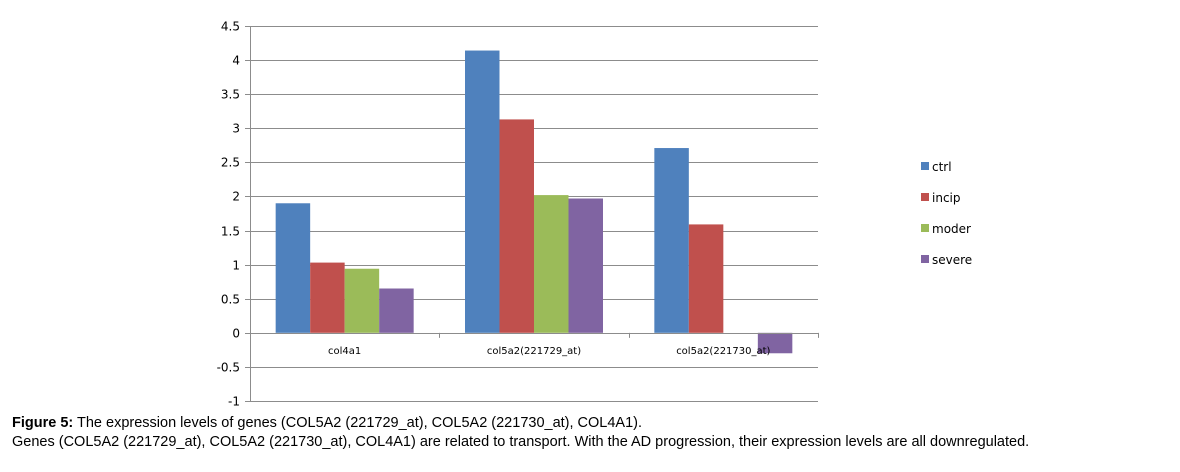  Describe the element at coordinates (228, 214) in the screenshot. I see `y-tick-labels: 4.5 4 3.5 3 2.5 2 1.5 1 0.5 0 -0.5 -1` at that location.